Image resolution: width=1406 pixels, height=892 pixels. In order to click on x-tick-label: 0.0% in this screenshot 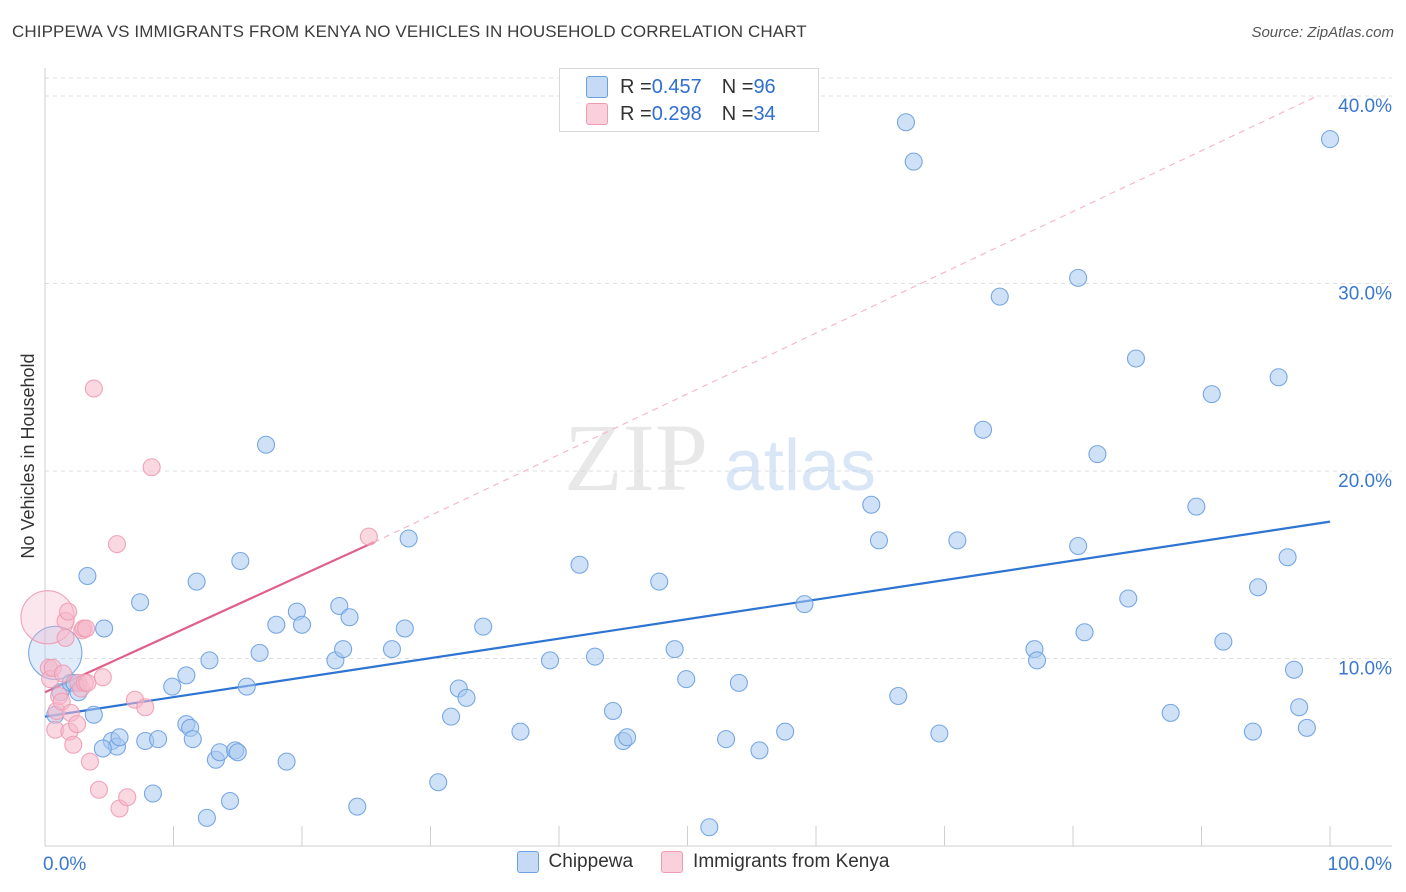, I will do `click(64, 864)`.